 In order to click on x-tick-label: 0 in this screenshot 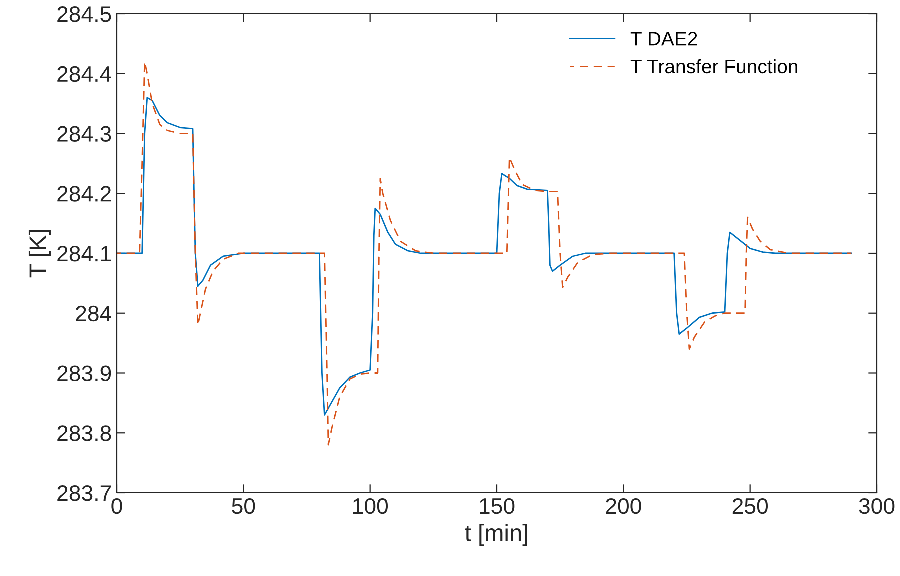, I will do `click(117, 506)`.